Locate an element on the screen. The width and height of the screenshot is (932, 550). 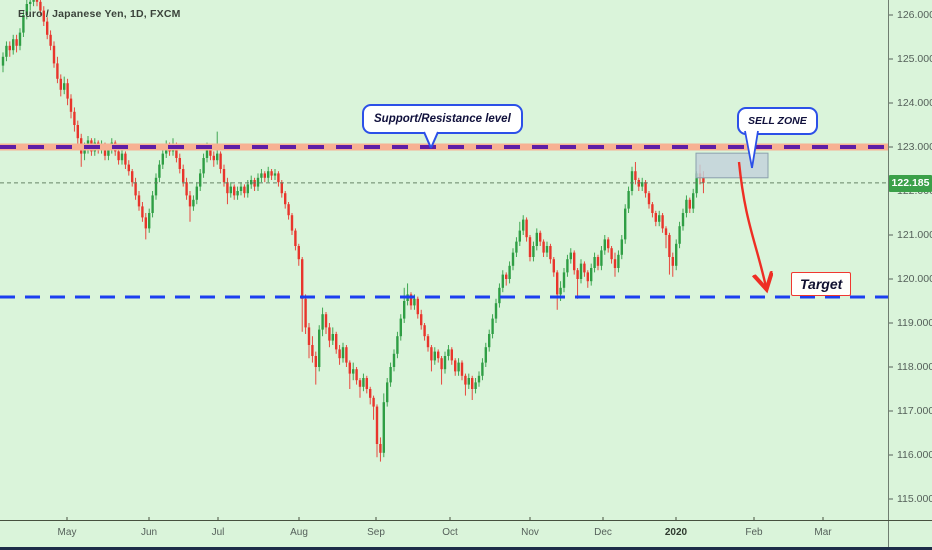
time-tick-label: Mar is located at coordinates (823, 532).